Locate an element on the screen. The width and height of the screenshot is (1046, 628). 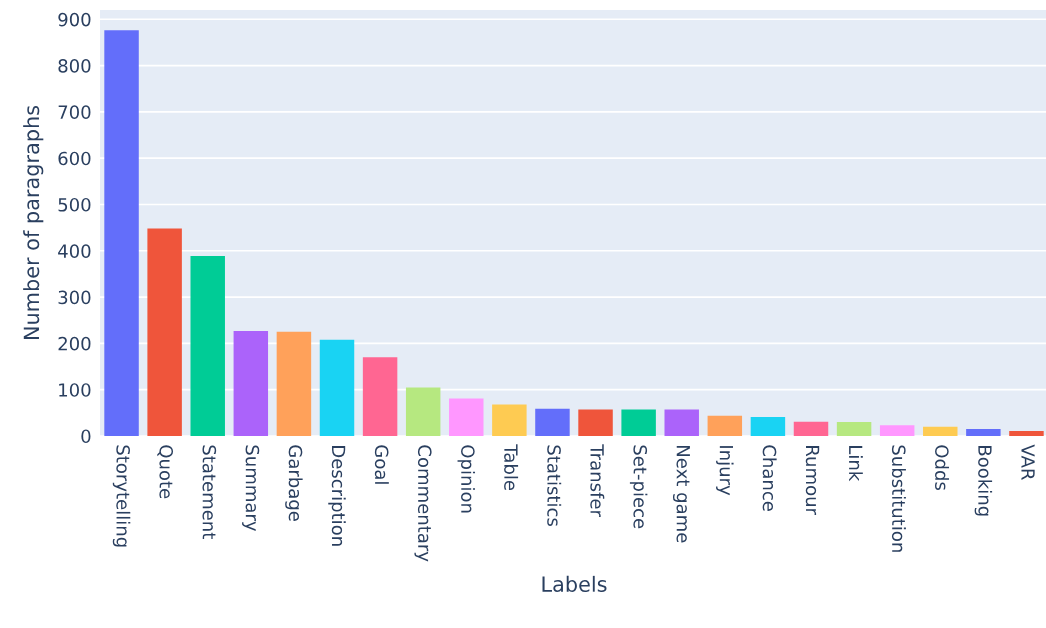
x-tick-label: VAR is located at coordinates (1028, 462).